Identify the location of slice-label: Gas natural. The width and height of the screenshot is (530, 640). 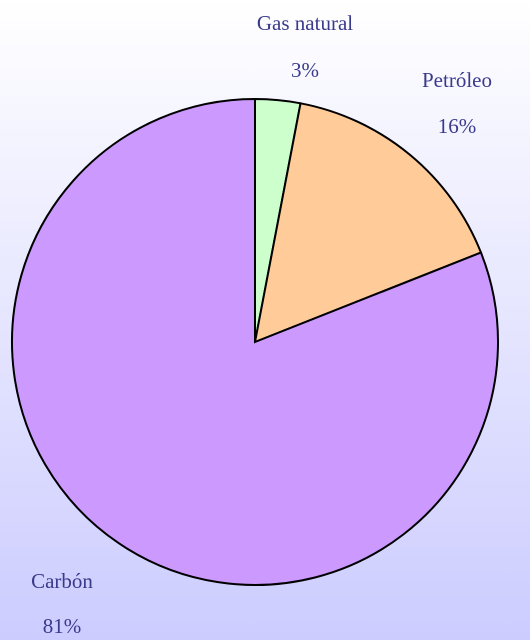
(305, 23).